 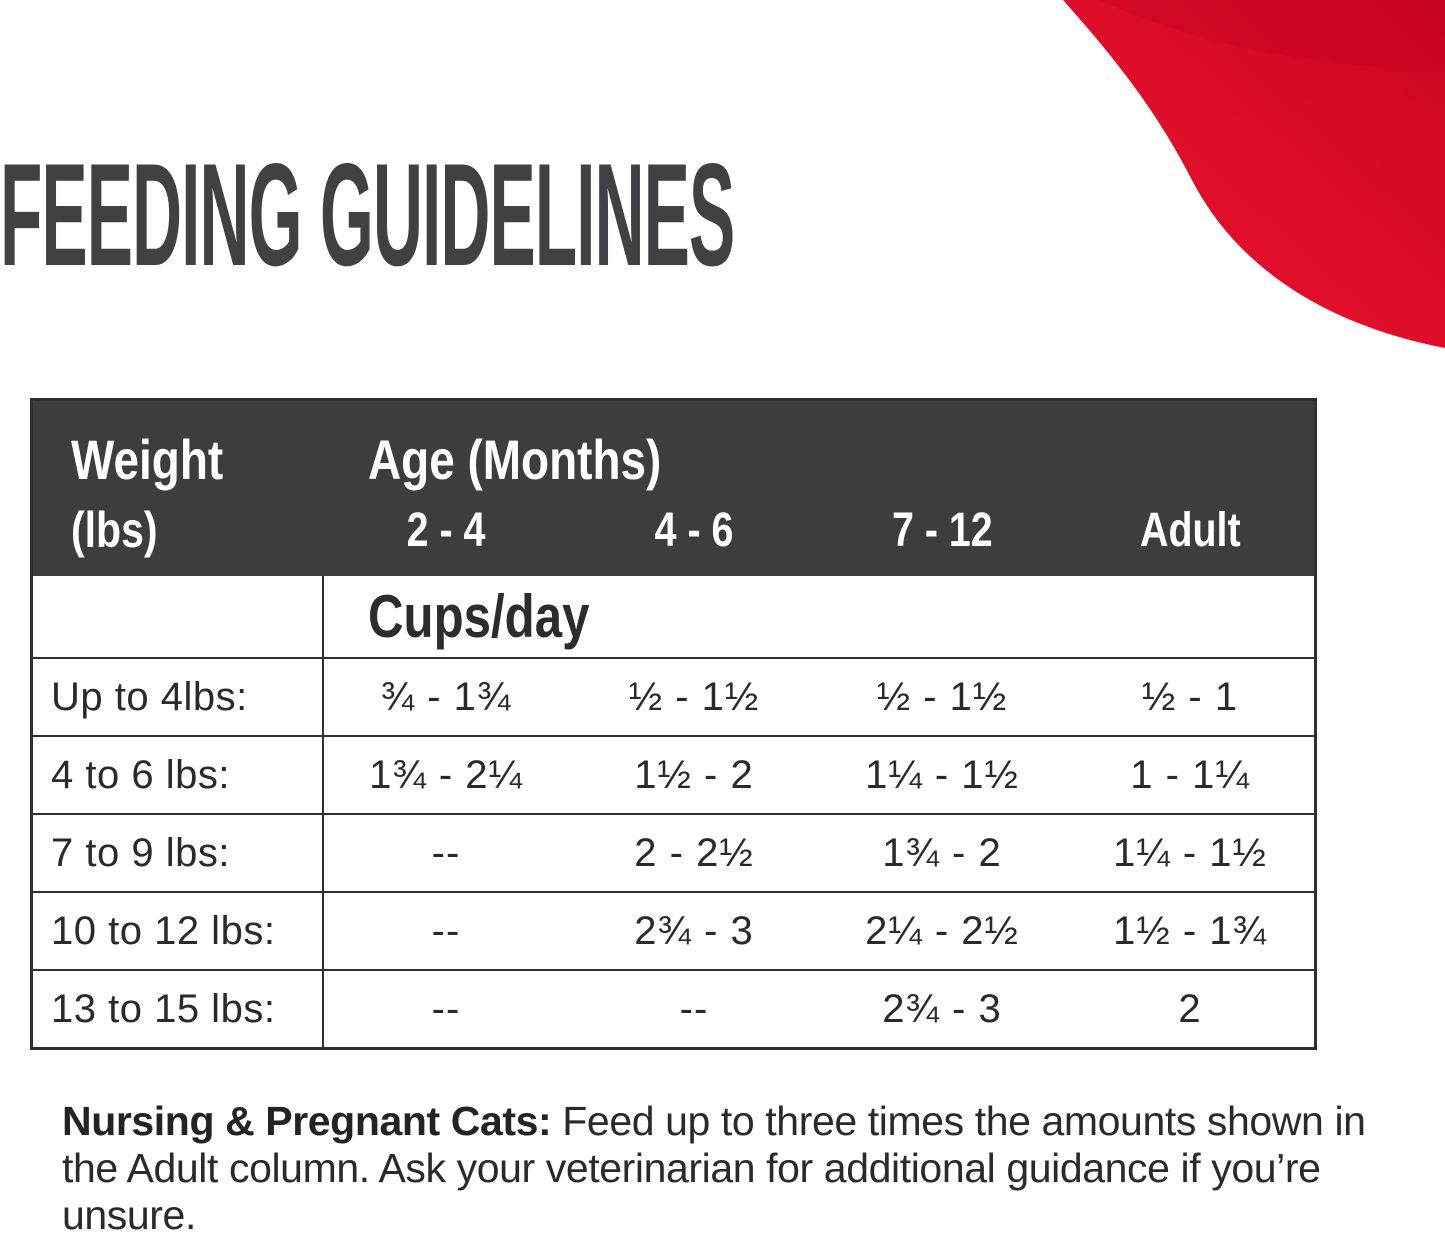 I want to click on cell-7-12: 2¾ - 3, so click(x=942, y=1008).